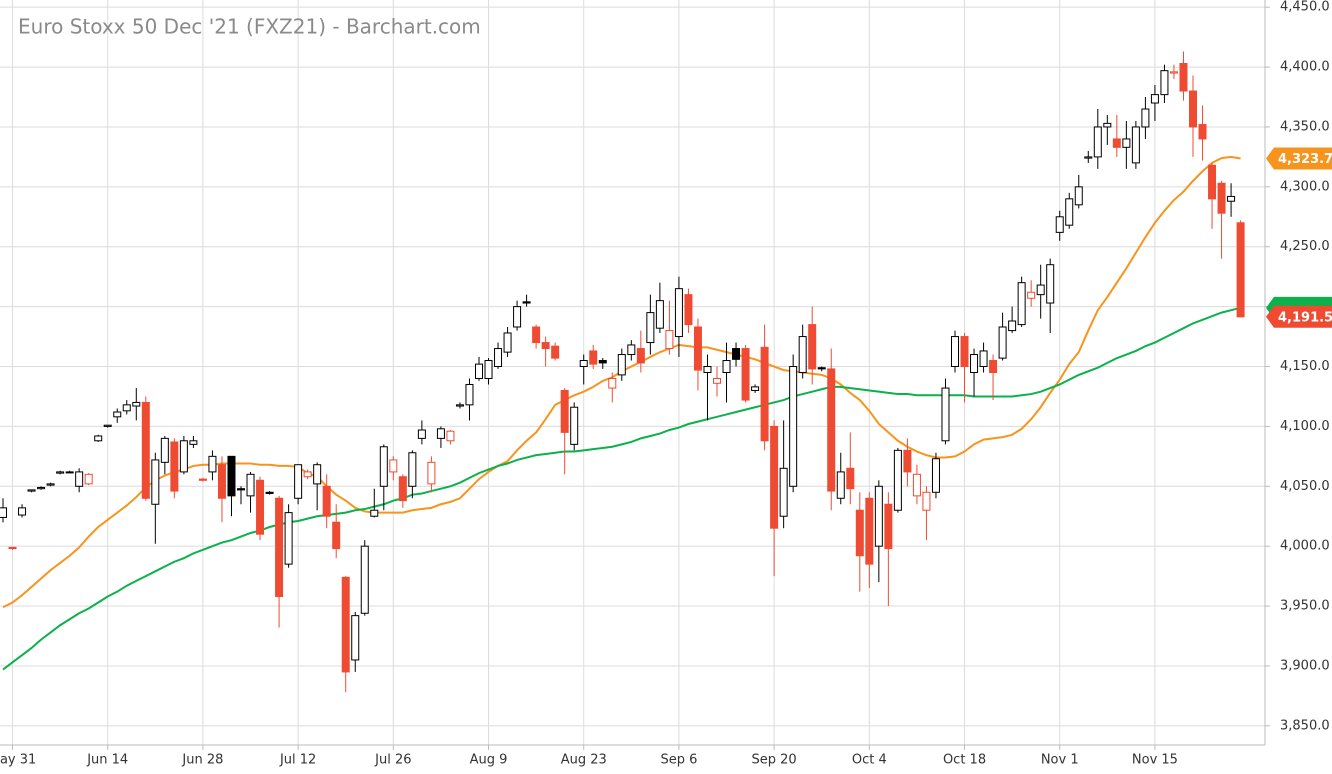 The height and width of the screenshot is (774, 1332). What do you see at coordinates (18, 760) in the screenshot?
I see `x-tick-label: May 31` at bounding box center [18, 760].